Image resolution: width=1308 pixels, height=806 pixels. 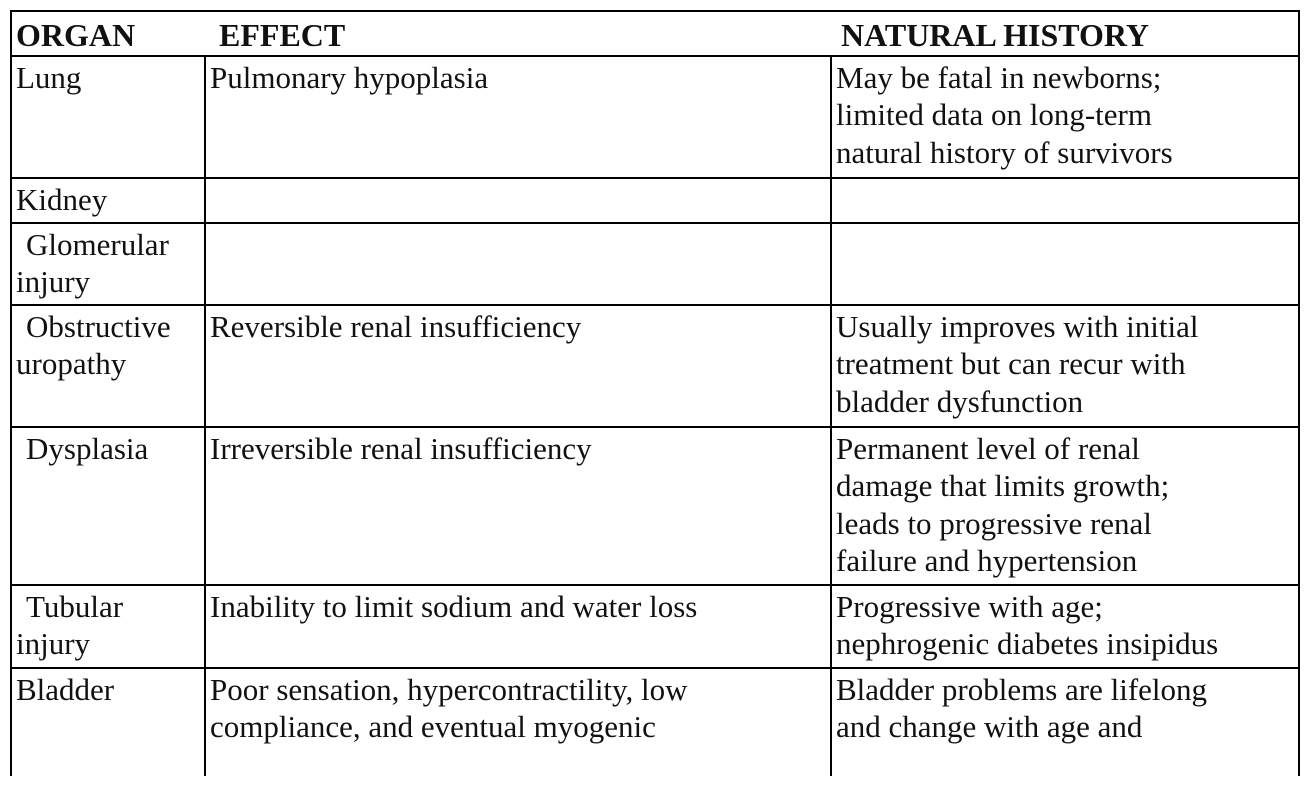 I want to click on organ-cell: Lung, so click(x=108, y=116).